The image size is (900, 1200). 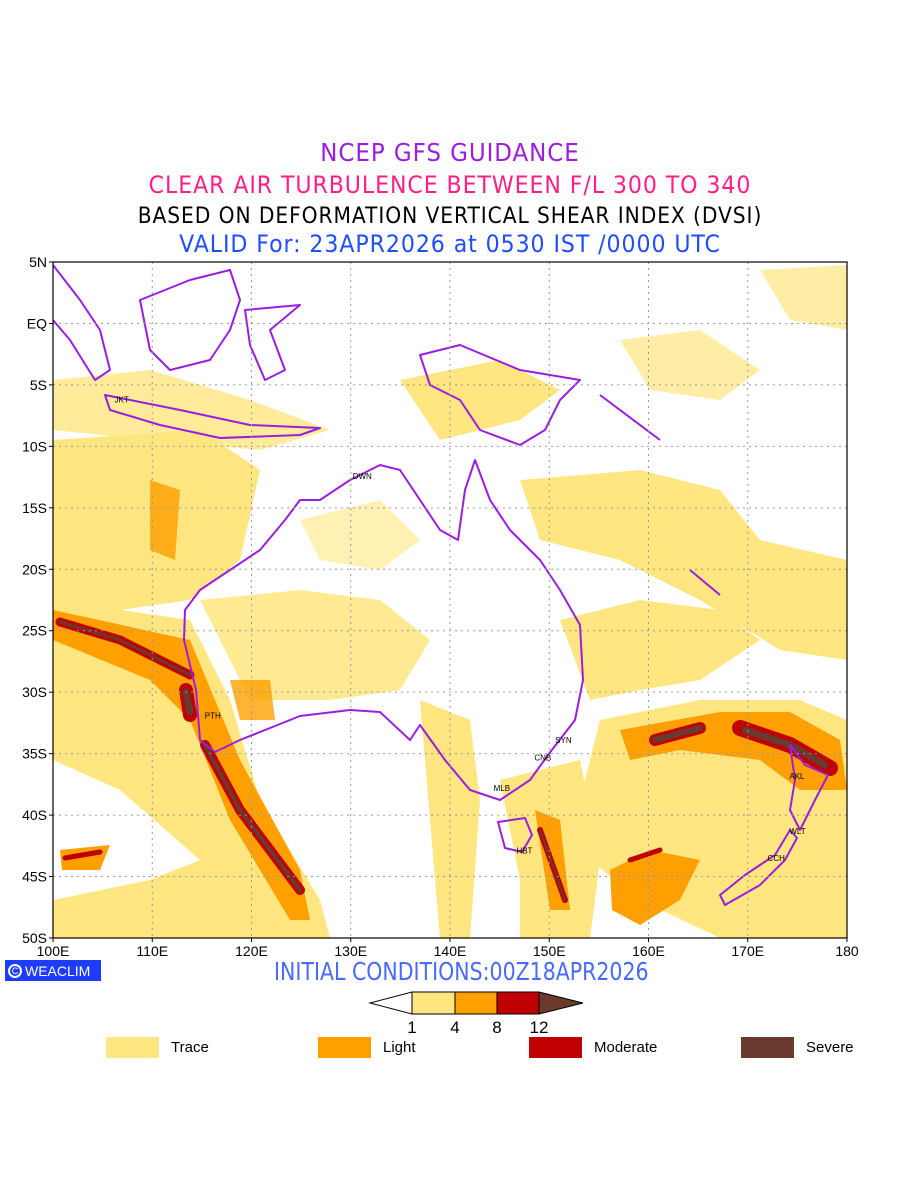 What do you see at coordinates (433, 1003) in the screenshot?
I see `colorbar-trace` at bounding box center [433, 1003].